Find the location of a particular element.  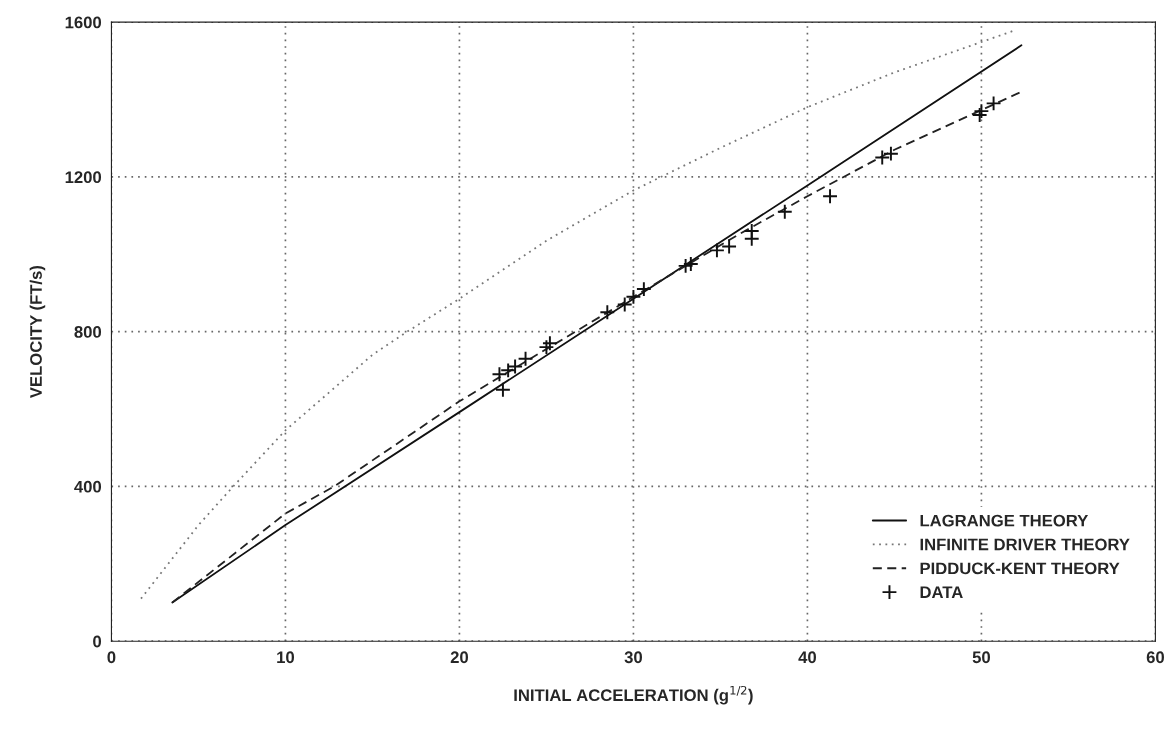

y-tick-label: 400 is located at coordinates (88, 486).